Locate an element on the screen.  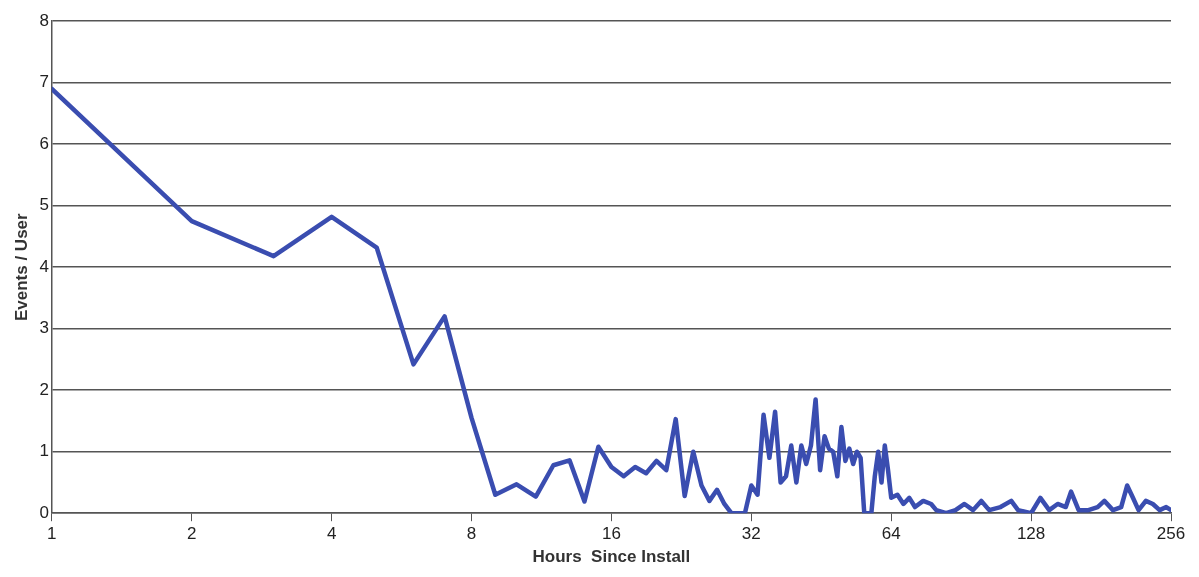
y-axis-title: Events / User is located at coordinates (21, 267).